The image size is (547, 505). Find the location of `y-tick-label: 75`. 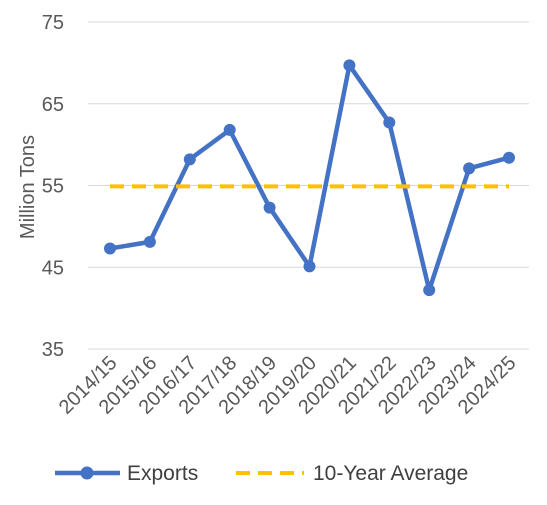

y-tick-label: 75 is located at coordinates (53, 23).